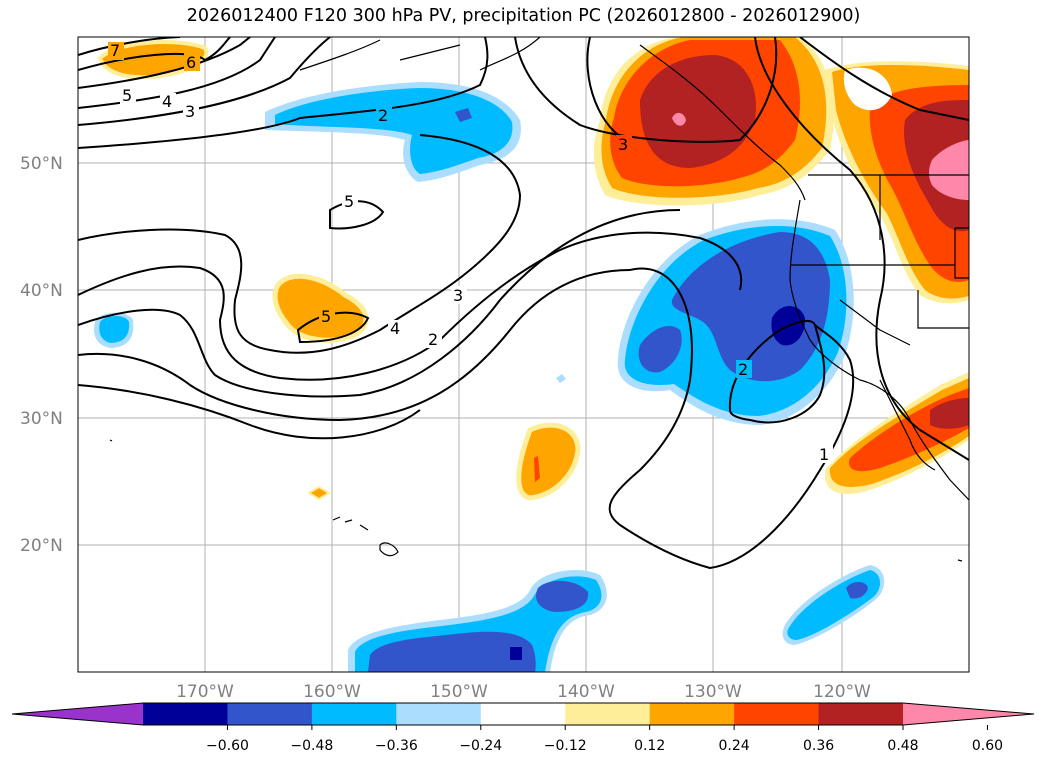 This screenshot has height=765, width=1047. What do you see at coordinates (127, 95) in the screenshot?
I see `contour-label-5: 5` at bounding box center [127, 95].